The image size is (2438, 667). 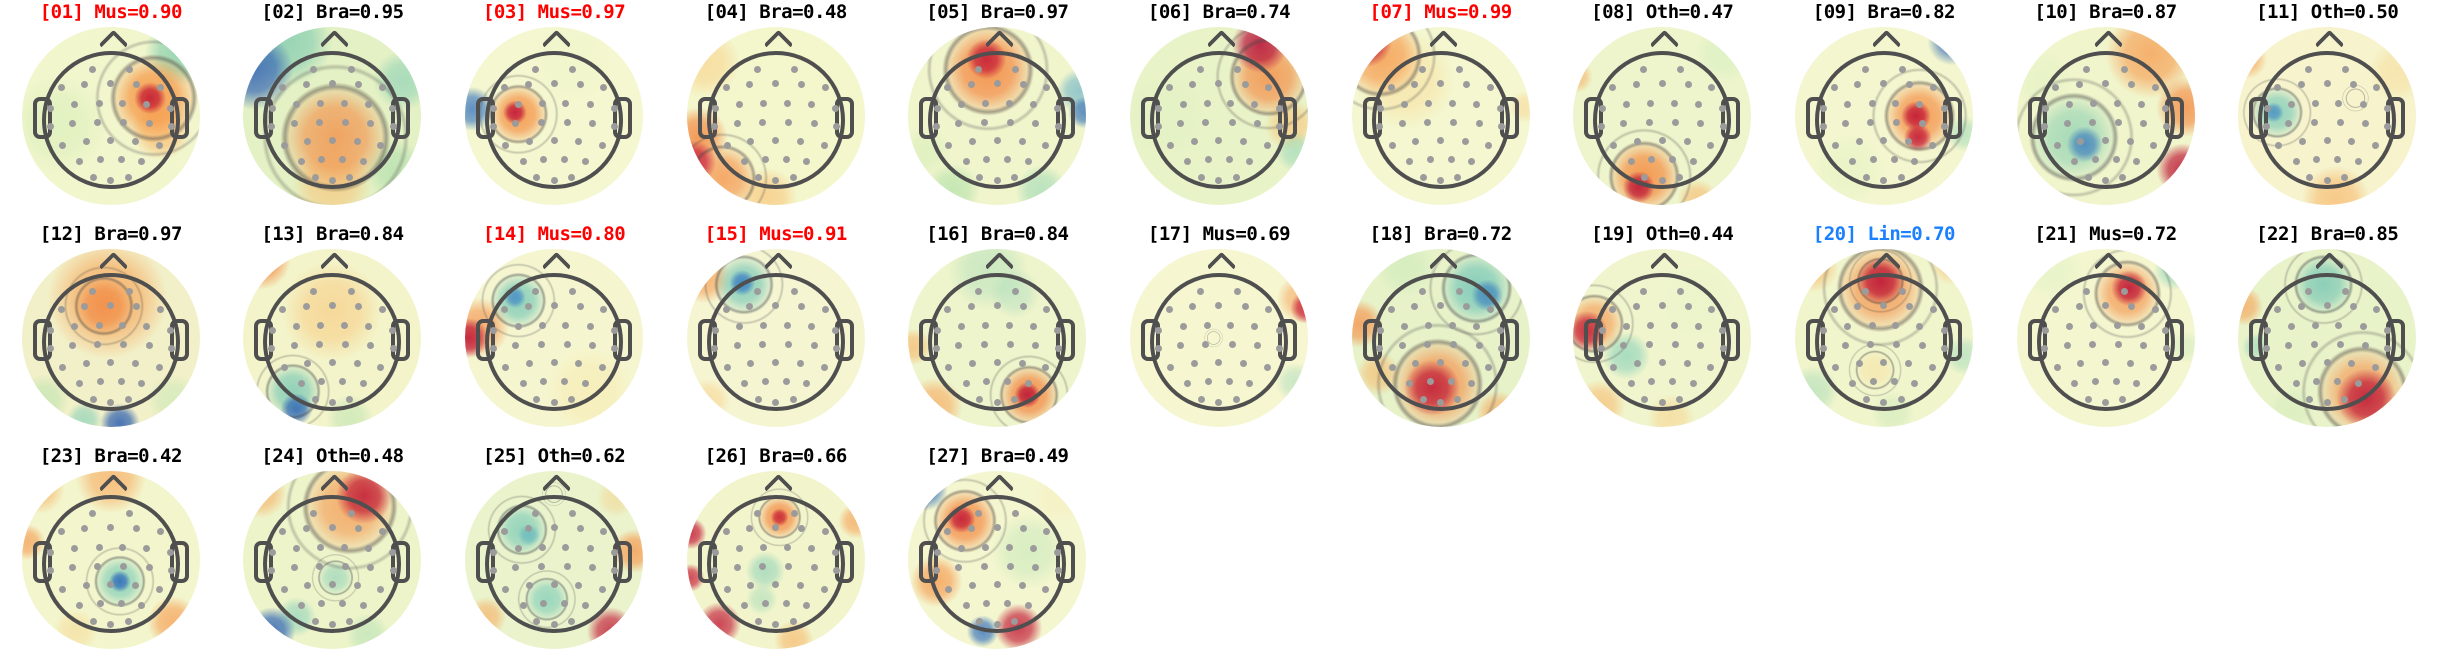 What do you see at coordinates (332, 234) in the screenshot?
I see `component-title: [13] Bra=0.84` at bounding box center [332, 234].